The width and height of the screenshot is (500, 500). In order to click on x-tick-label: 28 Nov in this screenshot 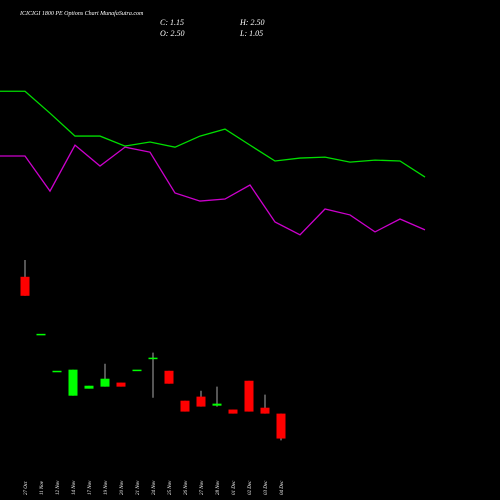, I will do `click(218, 487)`.